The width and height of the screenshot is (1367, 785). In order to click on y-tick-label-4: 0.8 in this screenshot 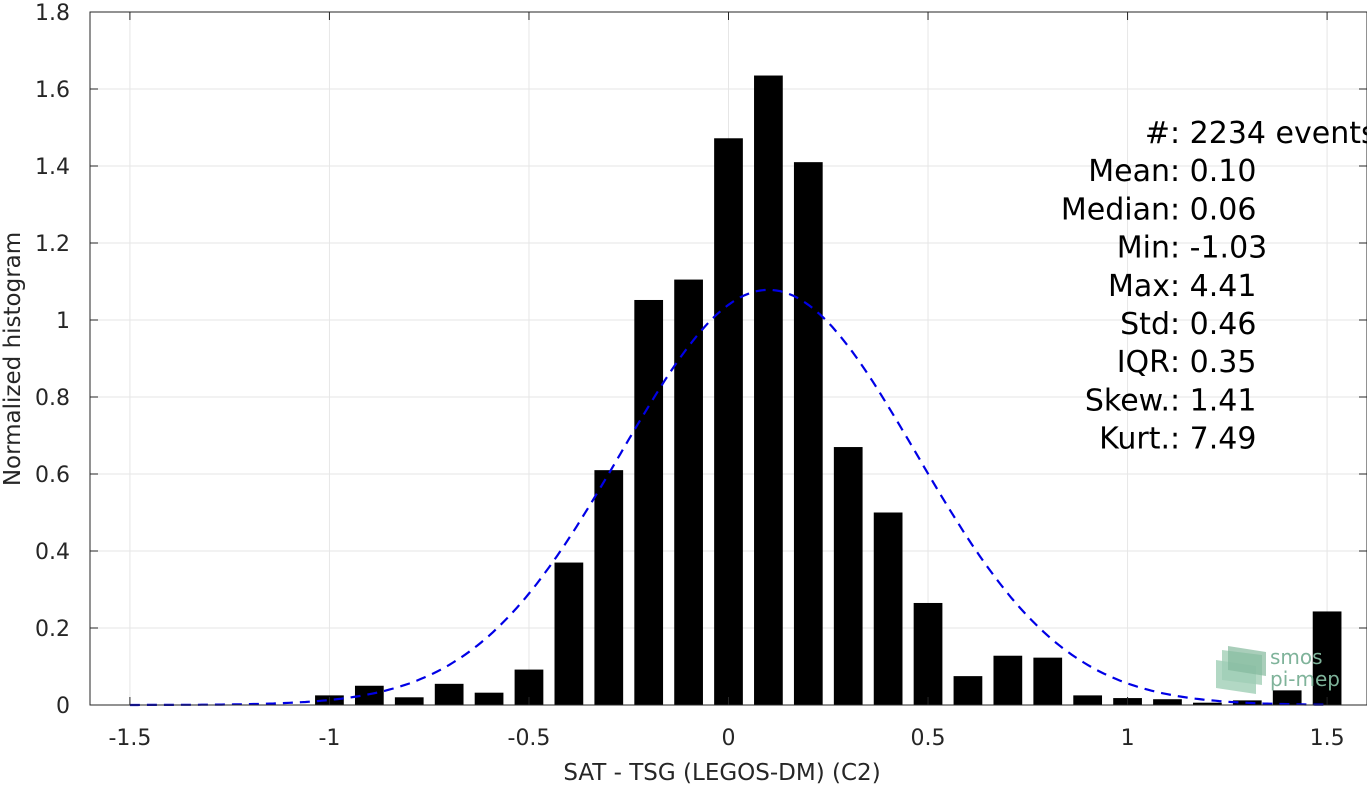, I will do `click(52, 398)`.